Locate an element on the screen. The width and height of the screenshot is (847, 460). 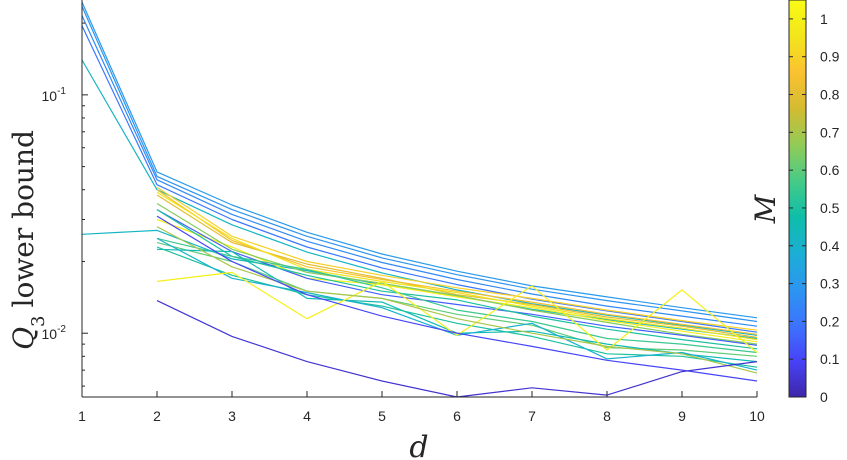
colorbar-tick-label: 0.7 is located at coordinates (830, 132).